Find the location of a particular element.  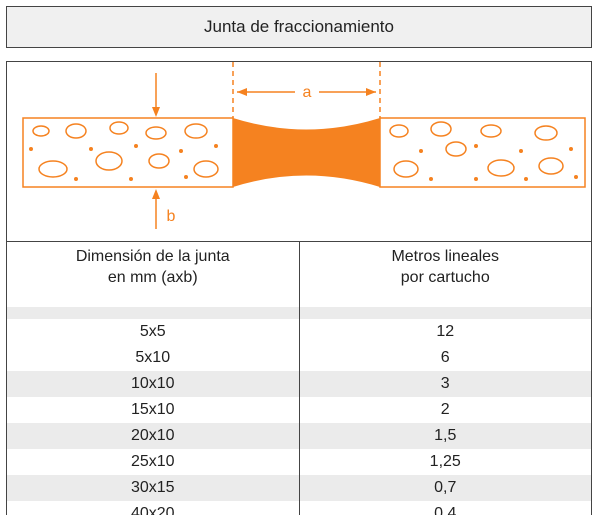

table-row: 5x5 12 is located at coordinates (299, 332).